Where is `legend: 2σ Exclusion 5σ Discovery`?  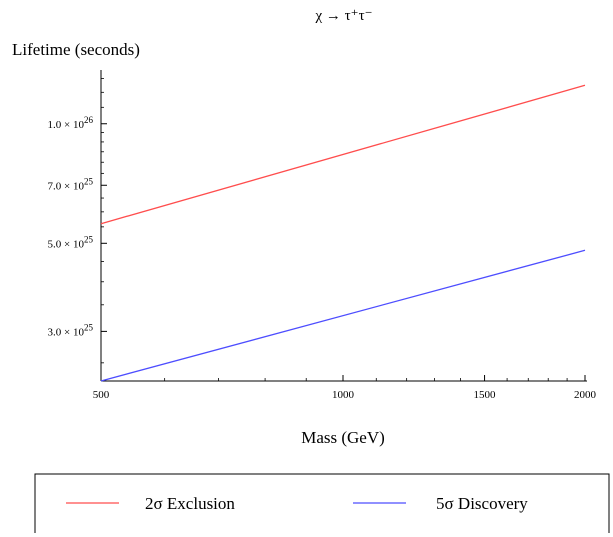
legend: 2σ Exclusion 5σ Discovery is located at coordinates (322, 505).